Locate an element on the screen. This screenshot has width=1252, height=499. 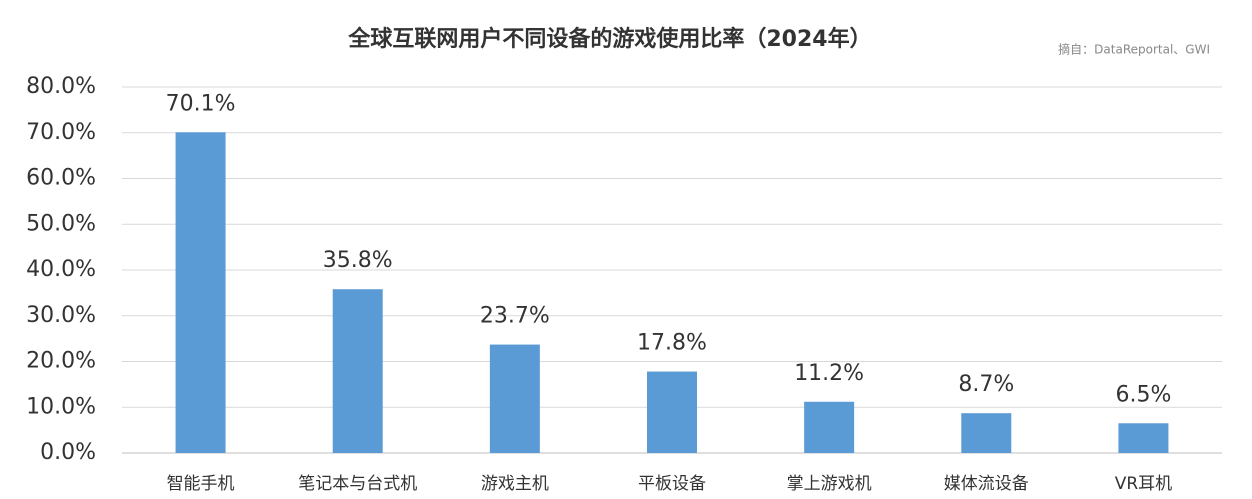
value-label: 23.7% is located at coordinates (515, 316).